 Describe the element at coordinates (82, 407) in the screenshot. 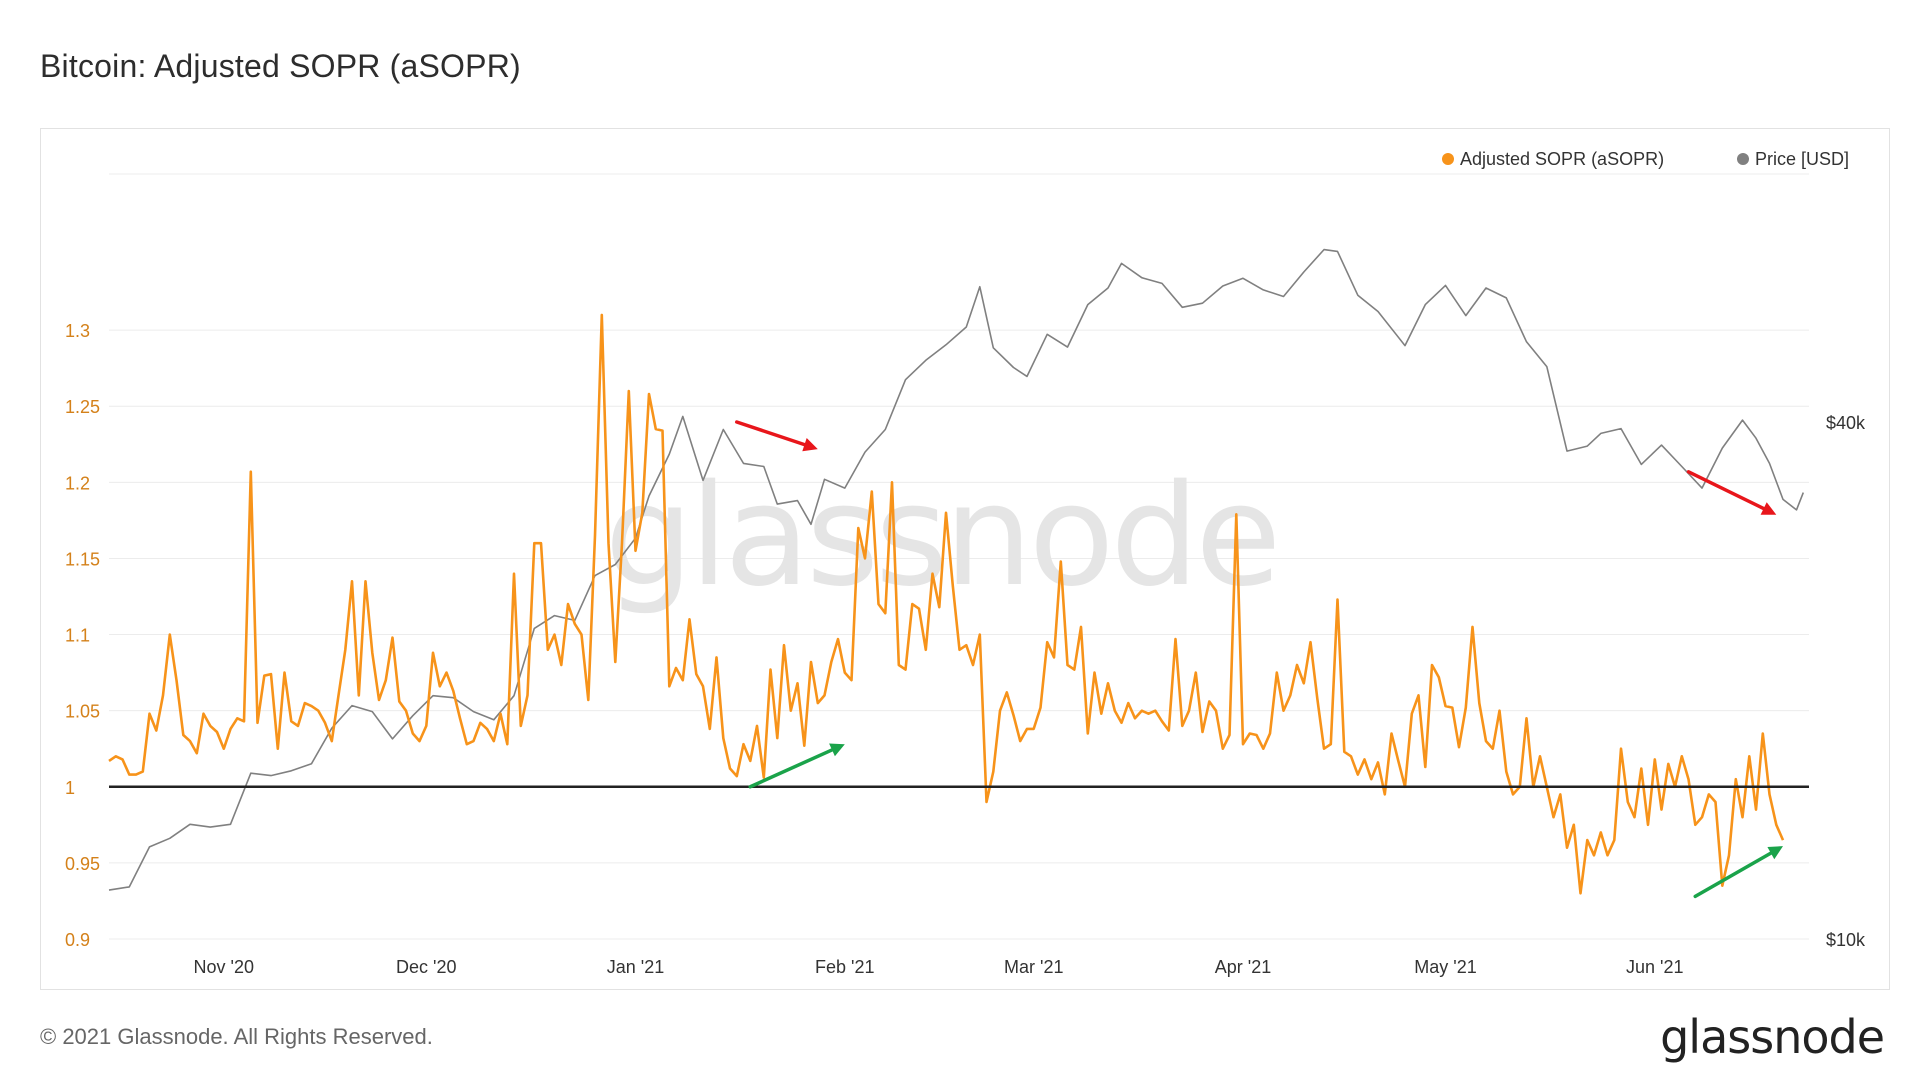

I see `y-left-tick-label: 1.25` at that location.